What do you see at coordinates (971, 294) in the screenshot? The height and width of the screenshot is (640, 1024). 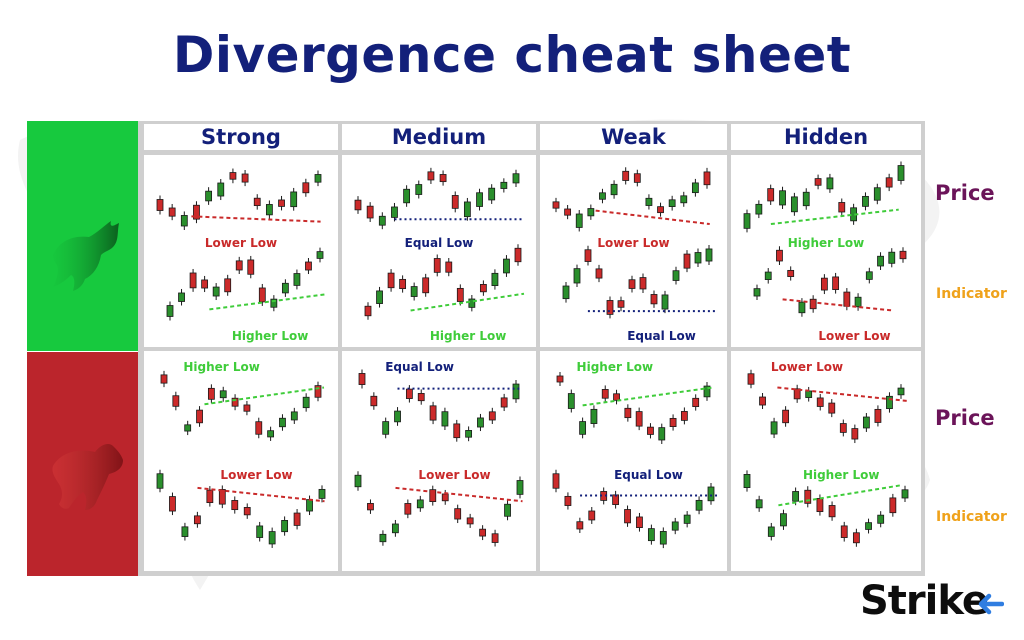 I see `indicator-label-bullish: Indicator` at bounding box center [971, 294].